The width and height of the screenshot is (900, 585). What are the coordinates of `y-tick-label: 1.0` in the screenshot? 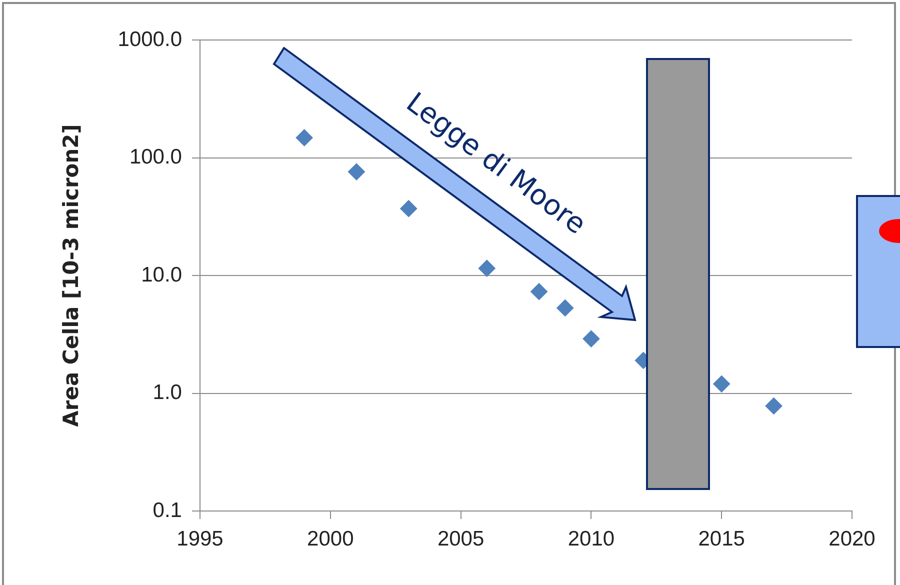 It's located at (167, 392).